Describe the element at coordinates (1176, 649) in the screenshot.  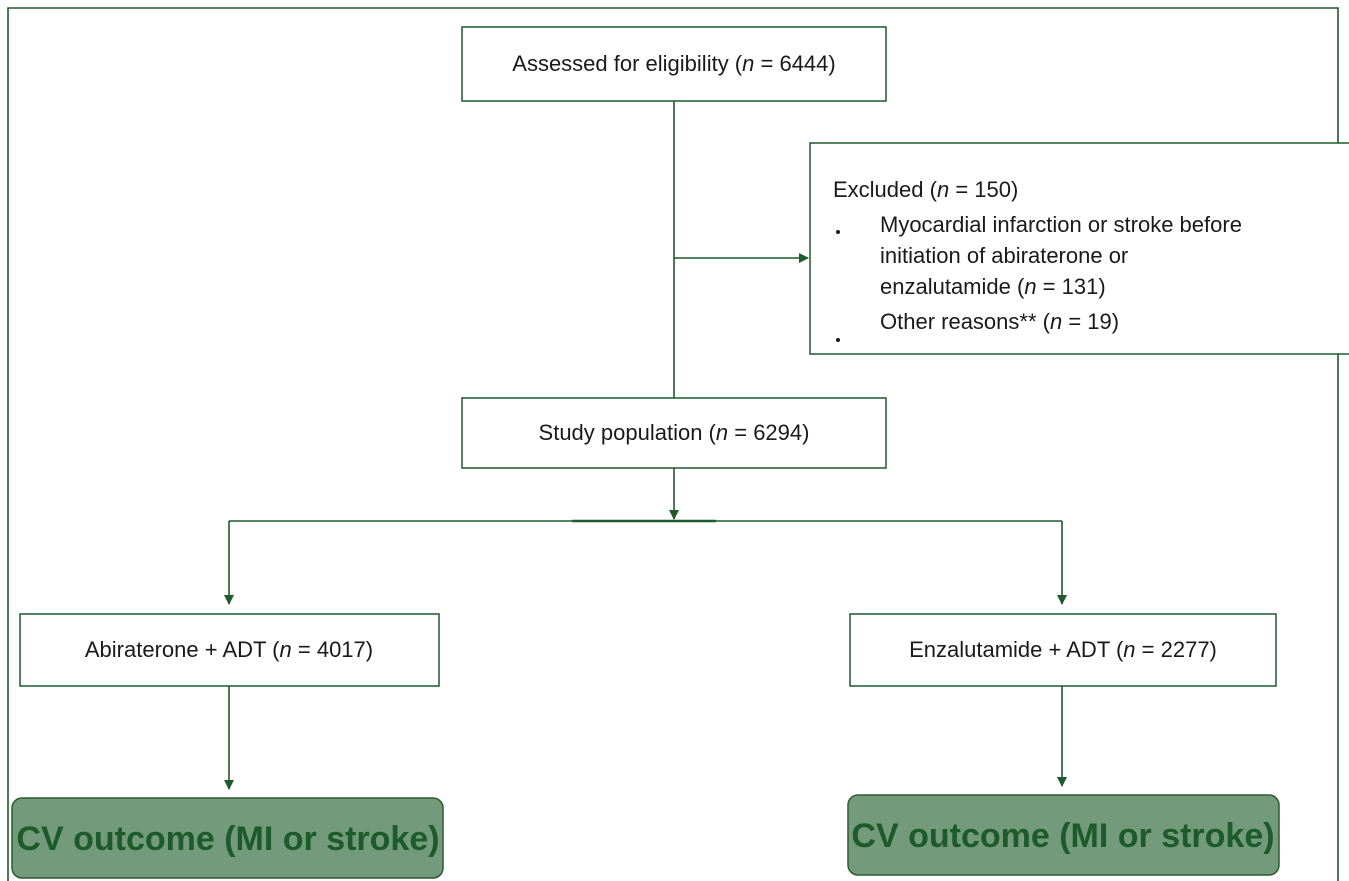
I see `text: = 2277)` at that location.